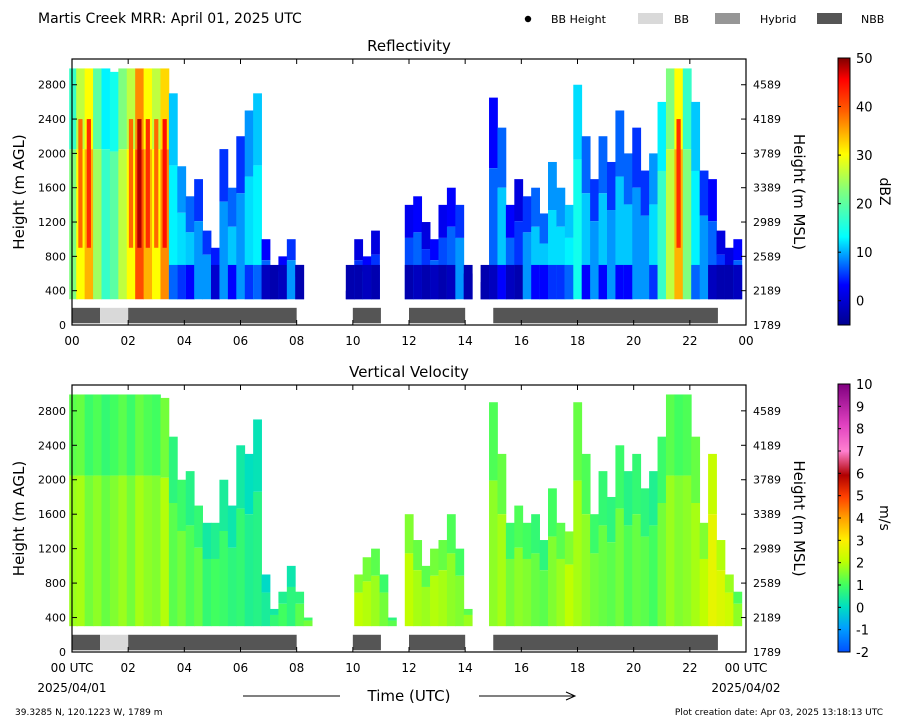 The width and height of the screenshot is (900, 725). I want to click on y-tick-label: 0, so click(62, 652).